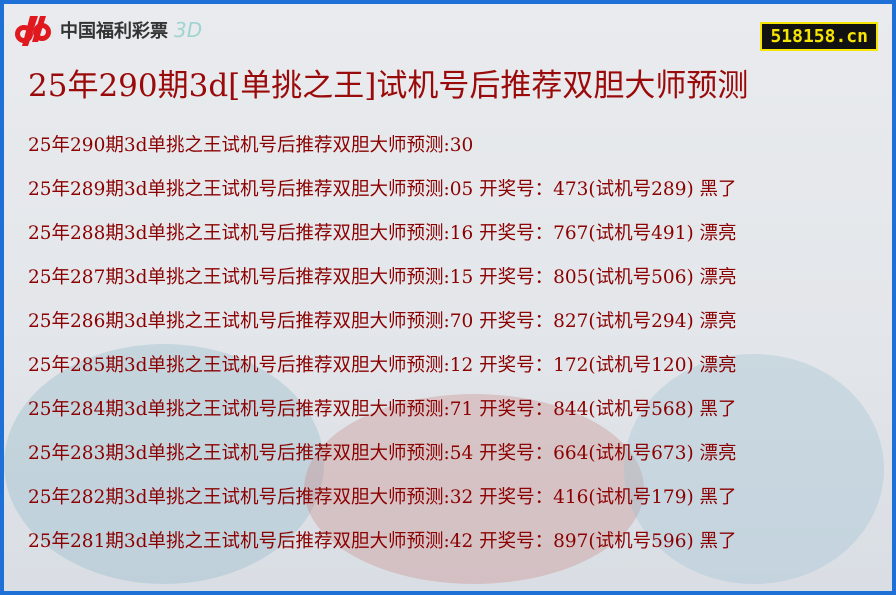 The width and height of the screenshot is (896, 595). Describe the element at coordinates (819, 36) in the screenshot. I see `site-badge: 518158.cn` at that location.